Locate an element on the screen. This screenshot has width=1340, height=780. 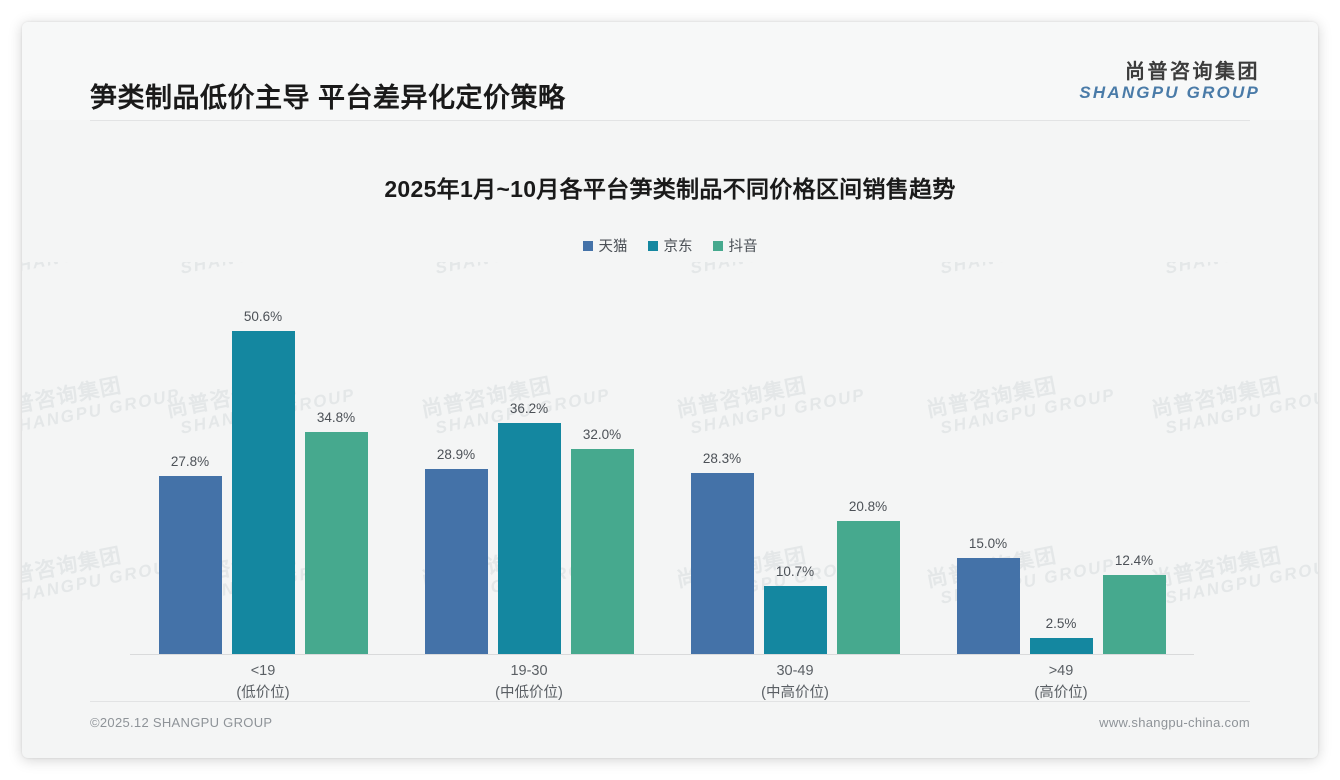
bar-group-<19: 27.8% 50.6% 34.8% is located at coordinates (263, 458).